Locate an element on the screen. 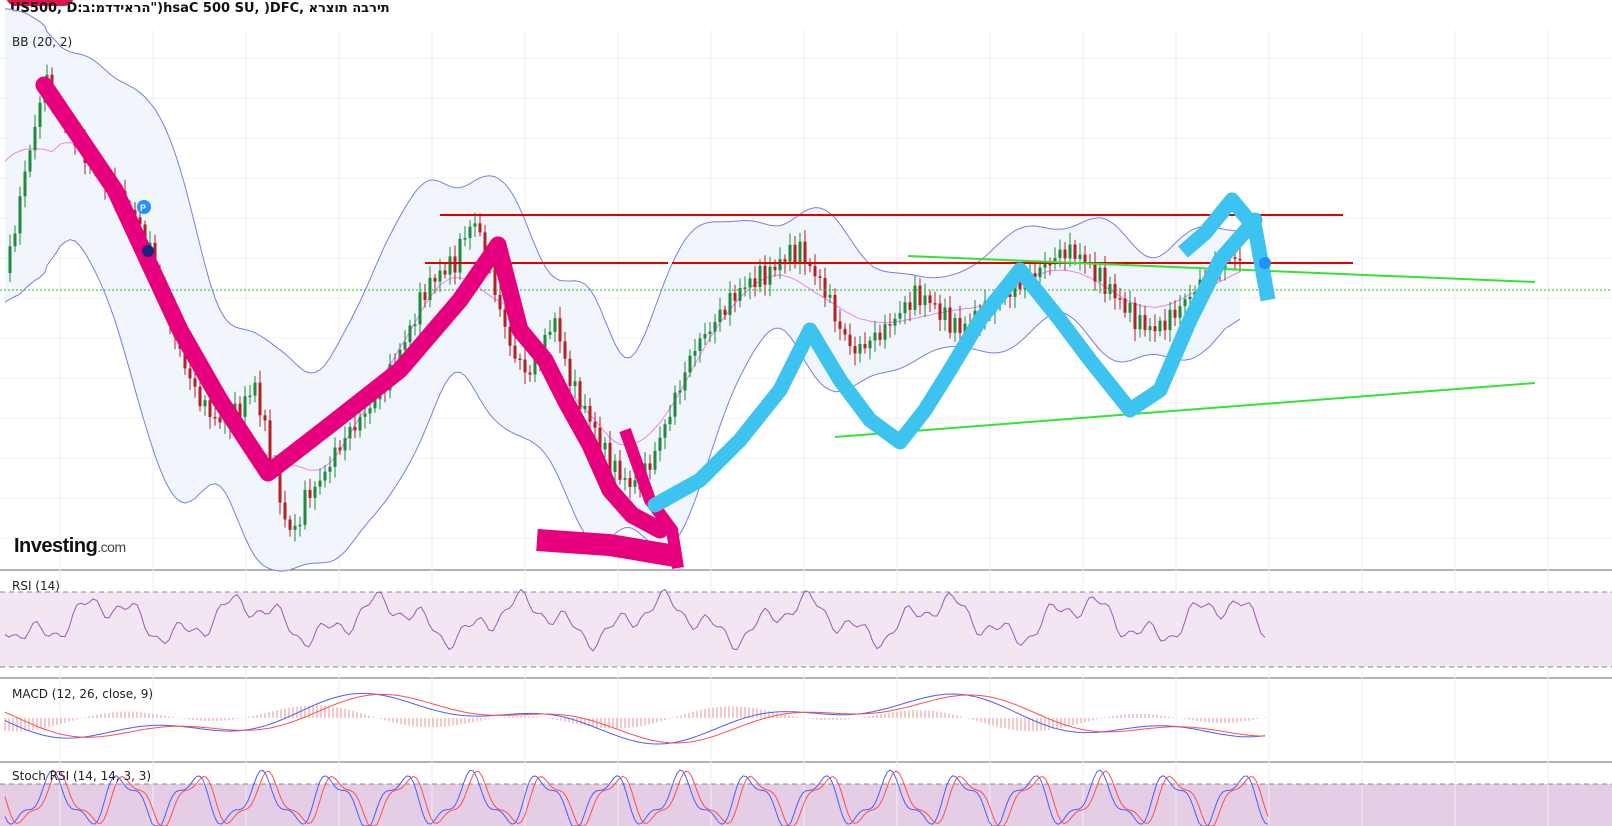  macd-signal-line is located at coordinates (635, 718).